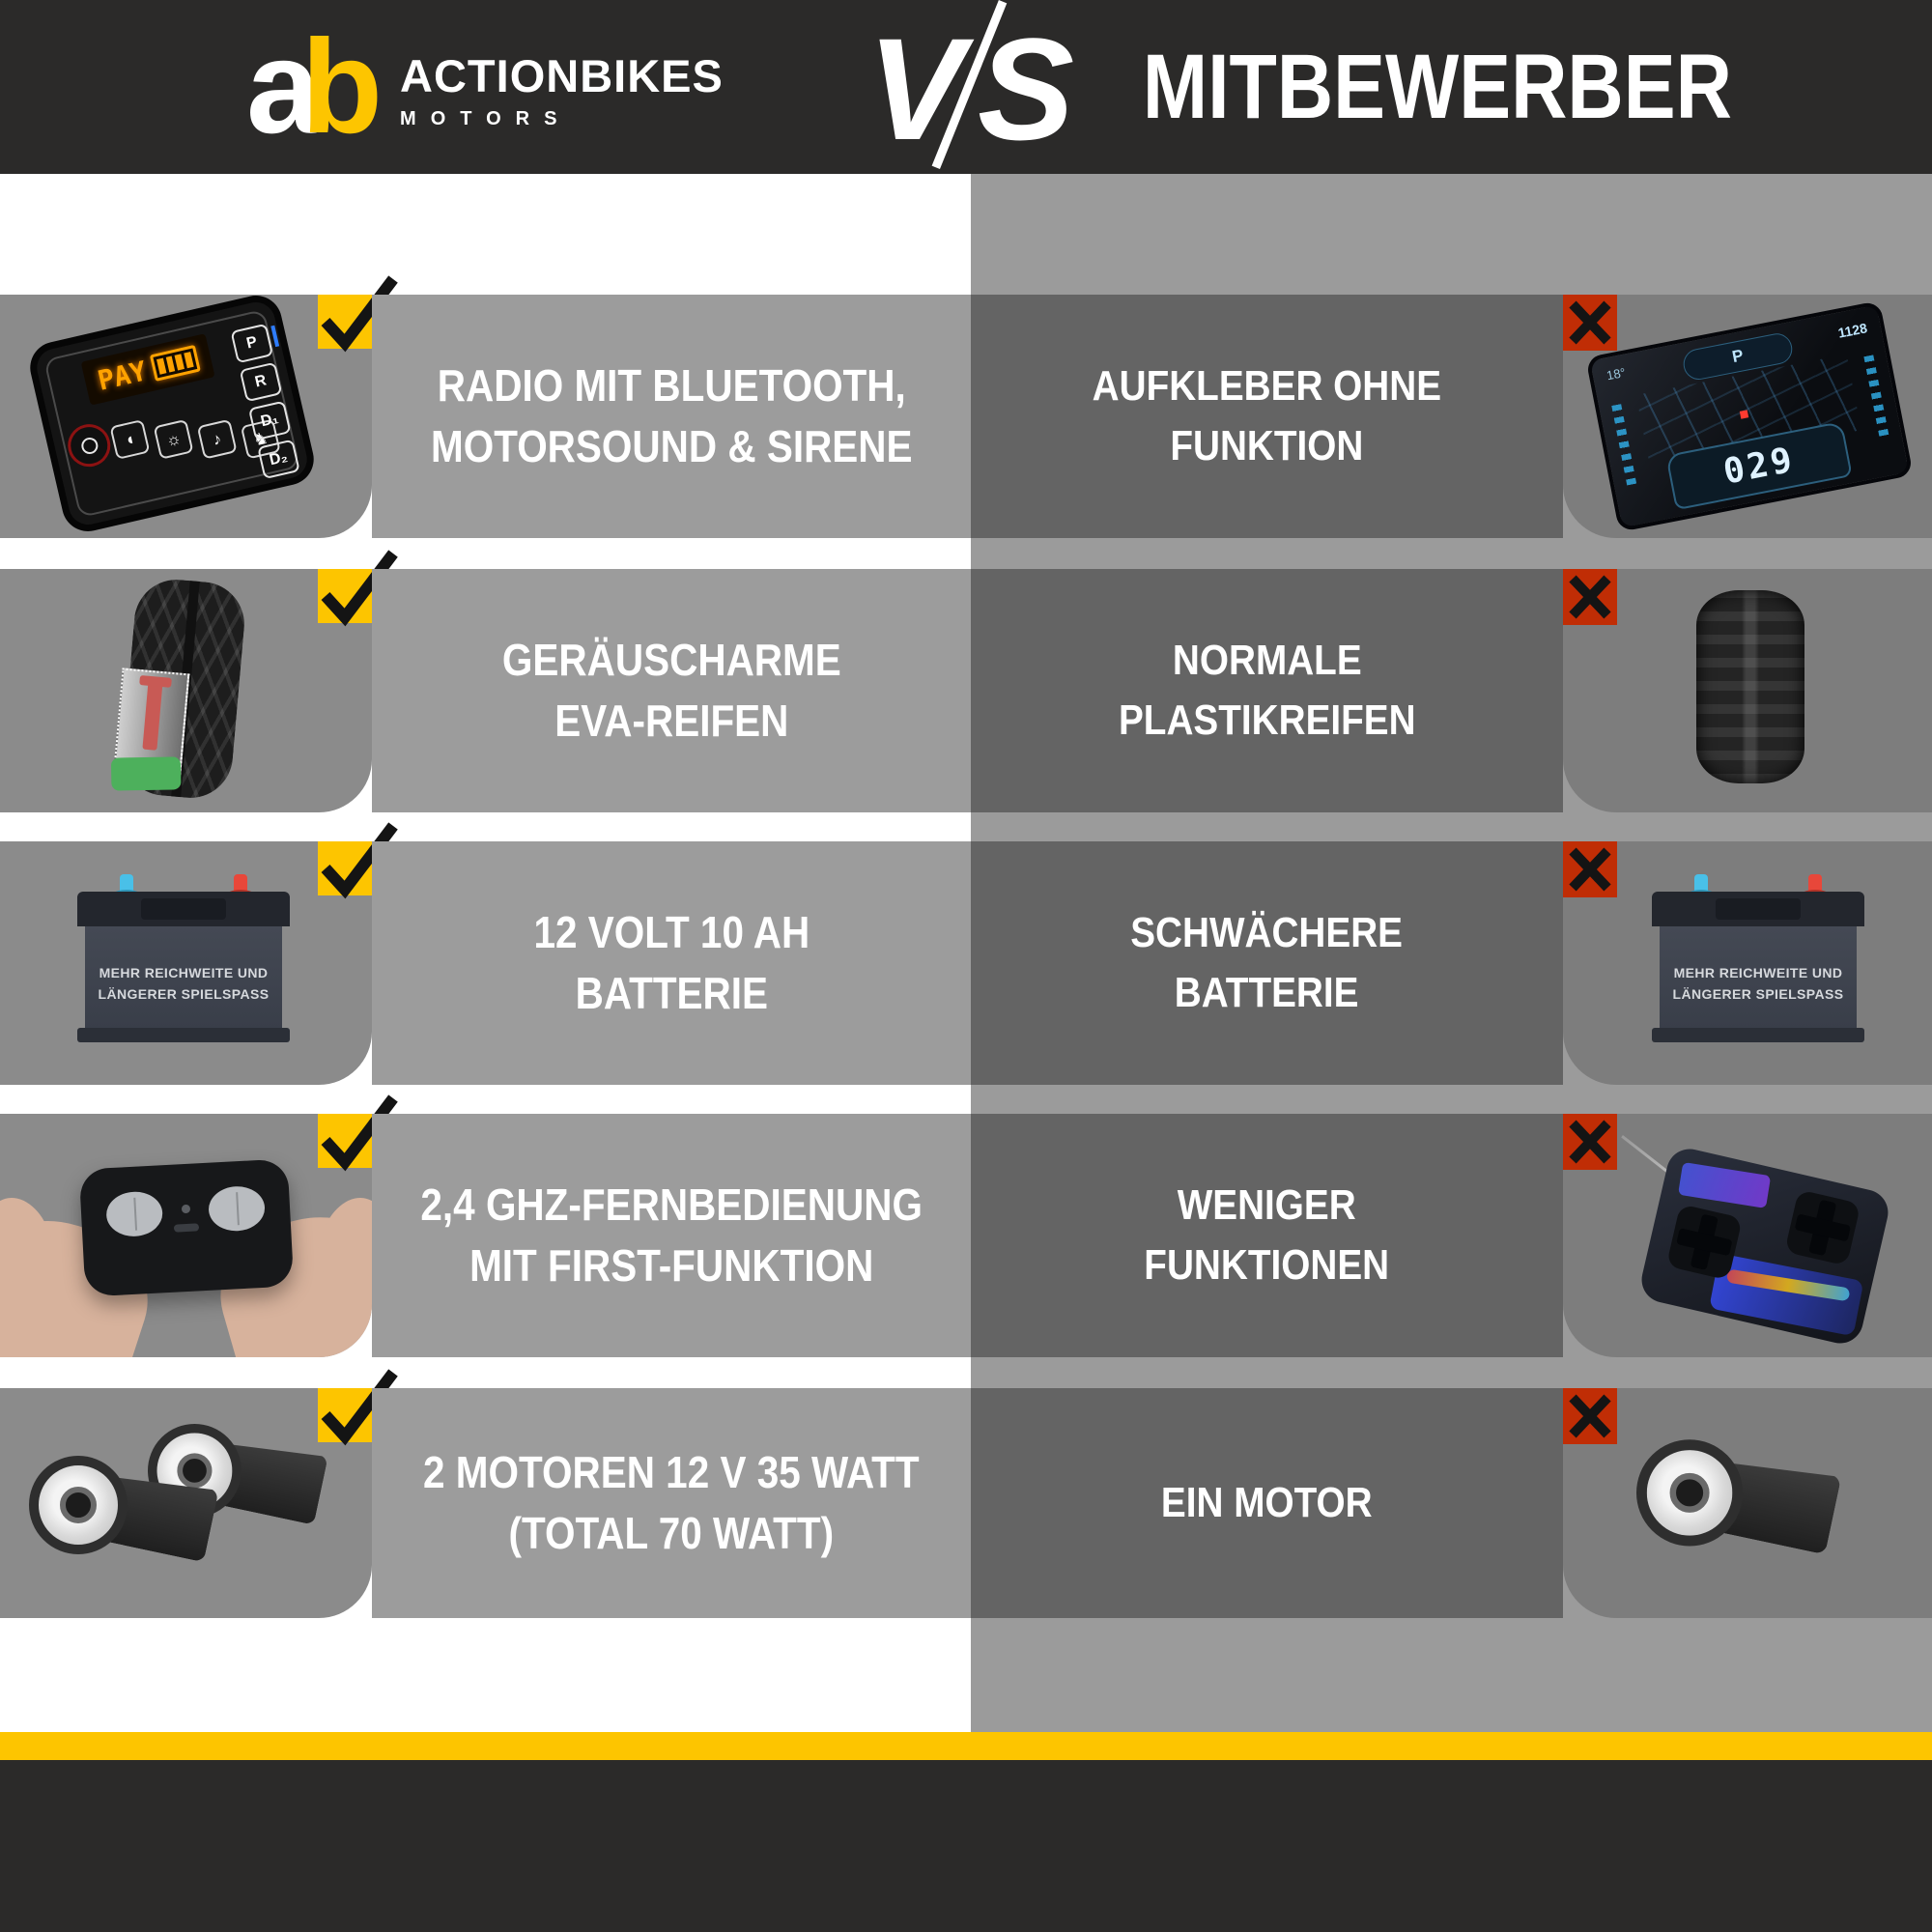 The width and height of the screenshot is (1932, 1932). What do you see at coordinates (1852, 330) in the screenshot?
I see `dashboard-odometer: 1128` at bounding box center [1852, 330].